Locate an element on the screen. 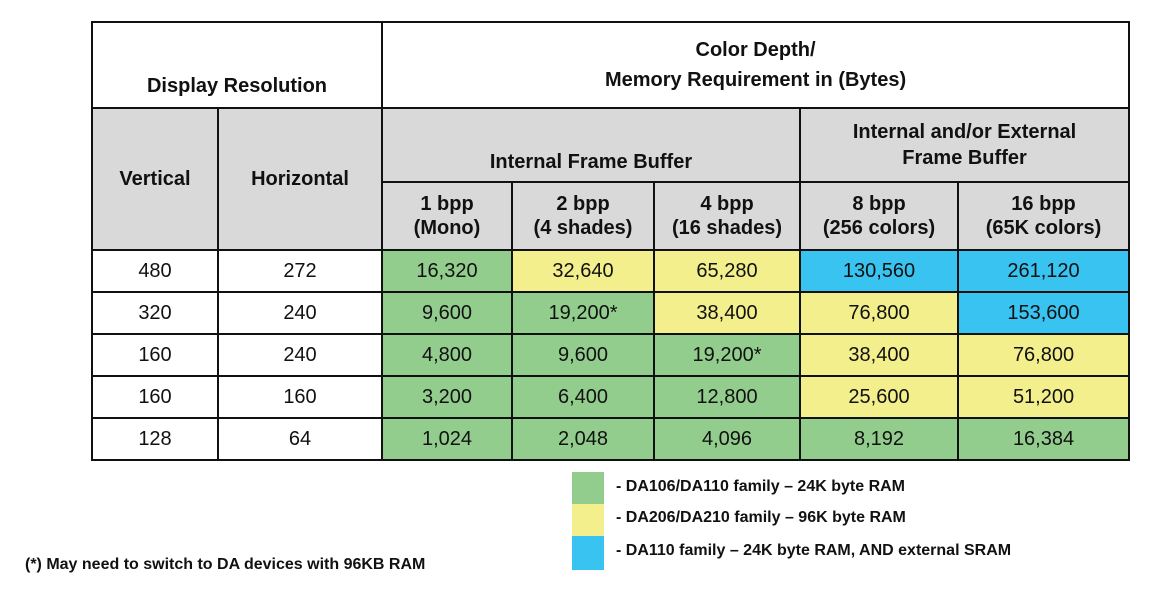  col-8bpp-header: 8 bpp (256 colors) is located at coordinates (879, 216).